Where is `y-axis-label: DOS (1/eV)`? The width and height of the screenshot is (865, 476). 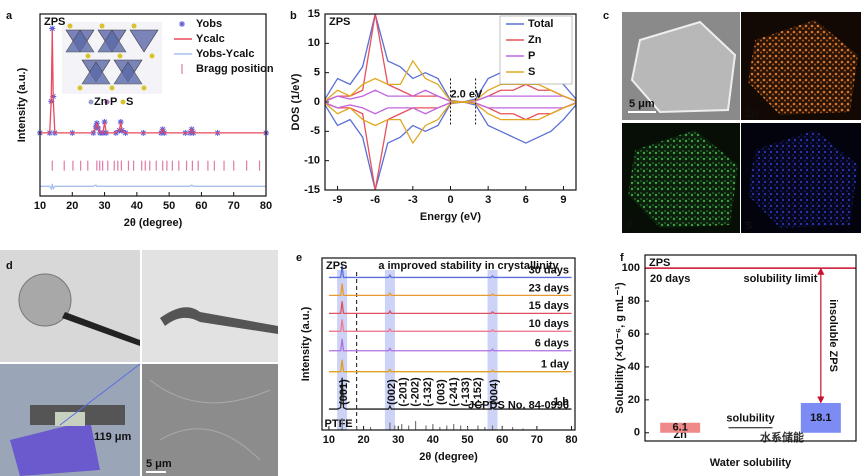 y-axis-label: DOS (1/eV) is located at coordinates (296, 101).